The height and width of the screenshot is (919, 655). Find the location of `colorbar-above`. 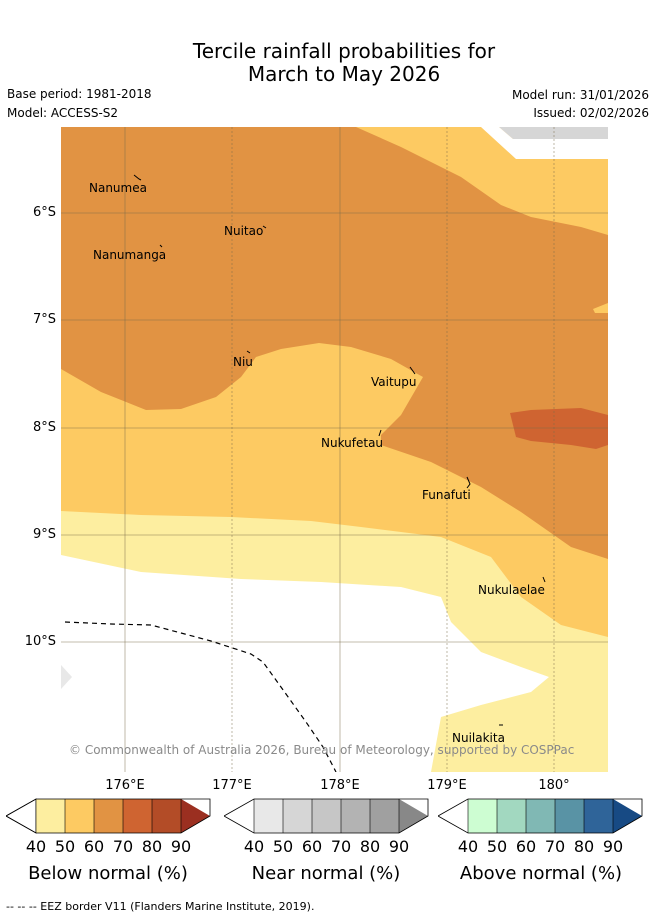

colorbar-above is located at coordinates (540, 816).